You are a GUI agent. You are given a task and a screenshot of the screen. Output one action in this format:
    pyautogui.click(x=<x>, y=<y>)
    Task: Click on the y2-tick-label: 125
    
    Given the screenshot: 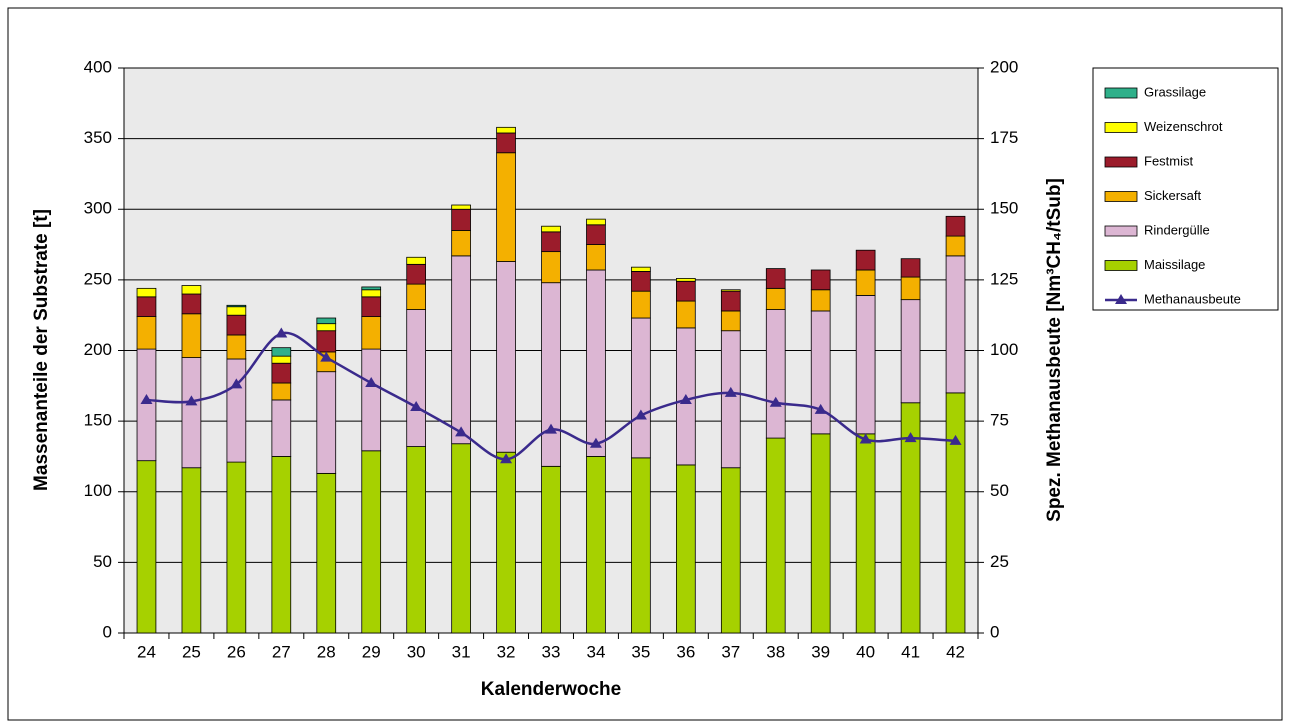 What is the action you would take?
    pyautogui.click(x=1004, y=278)
    